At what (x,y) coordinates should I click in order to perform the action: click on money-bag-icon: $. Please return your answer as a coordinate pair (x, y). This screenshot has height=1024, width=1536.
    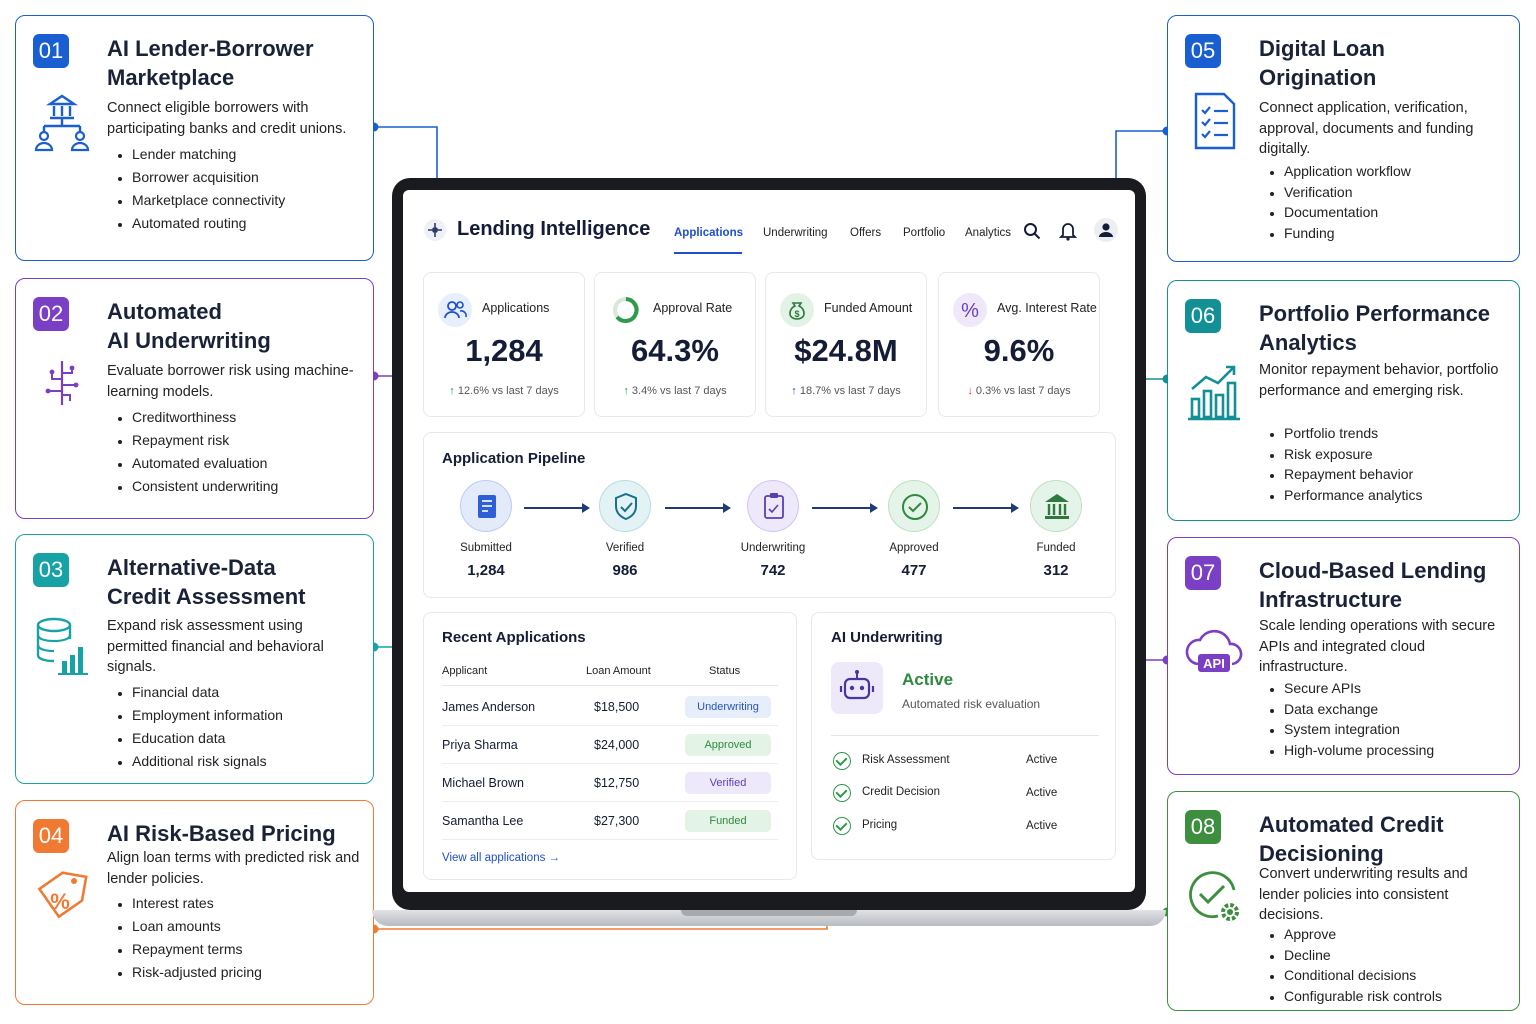
    Looking at the image, I should click on (797, 310).